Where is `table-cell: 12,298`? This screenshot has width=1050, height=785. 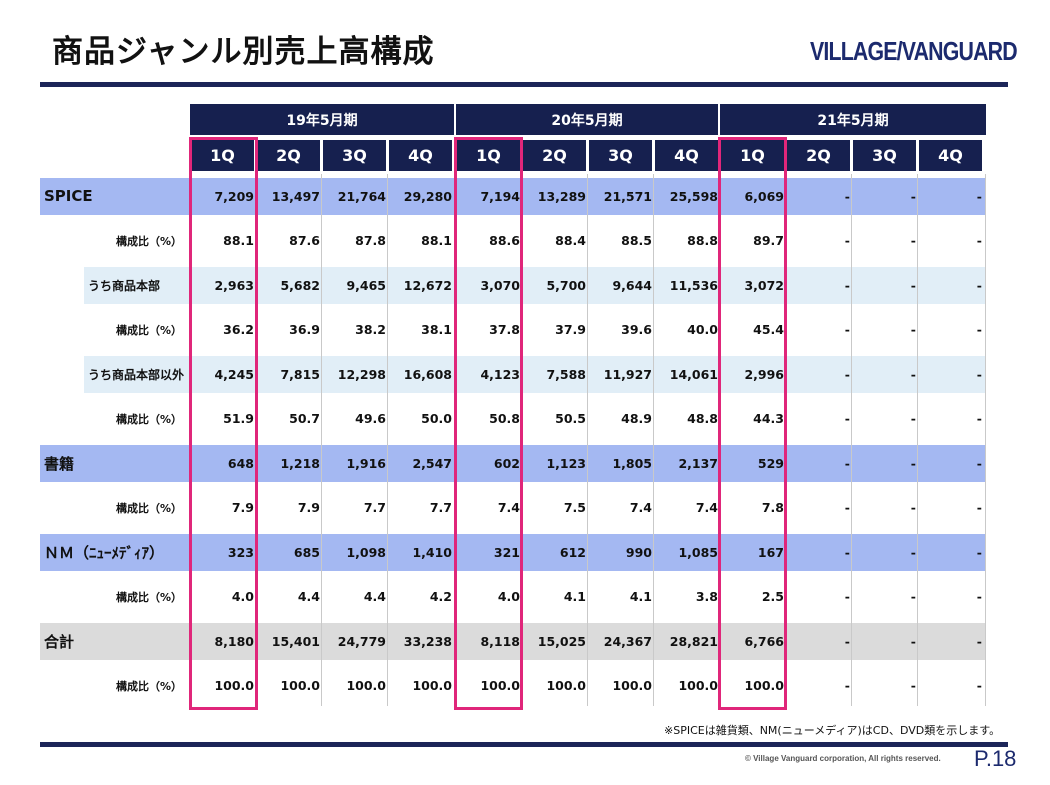 table-cell: 12,298 is located at coordinates (361, 374).